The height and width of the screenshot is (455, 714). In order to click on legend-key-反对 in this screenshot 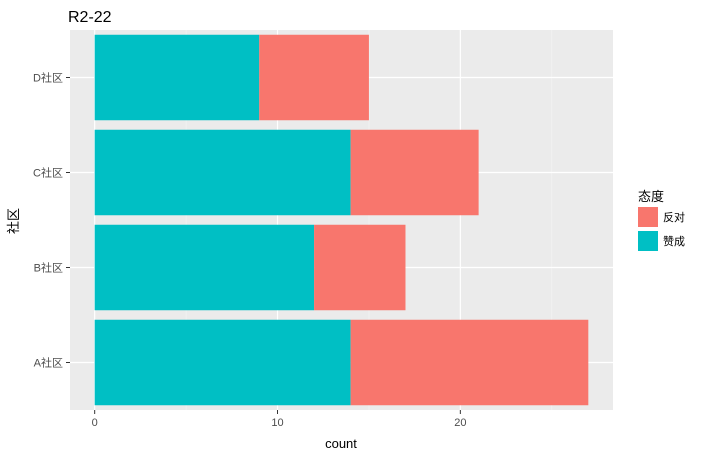, I will do `click(648, 217)`.